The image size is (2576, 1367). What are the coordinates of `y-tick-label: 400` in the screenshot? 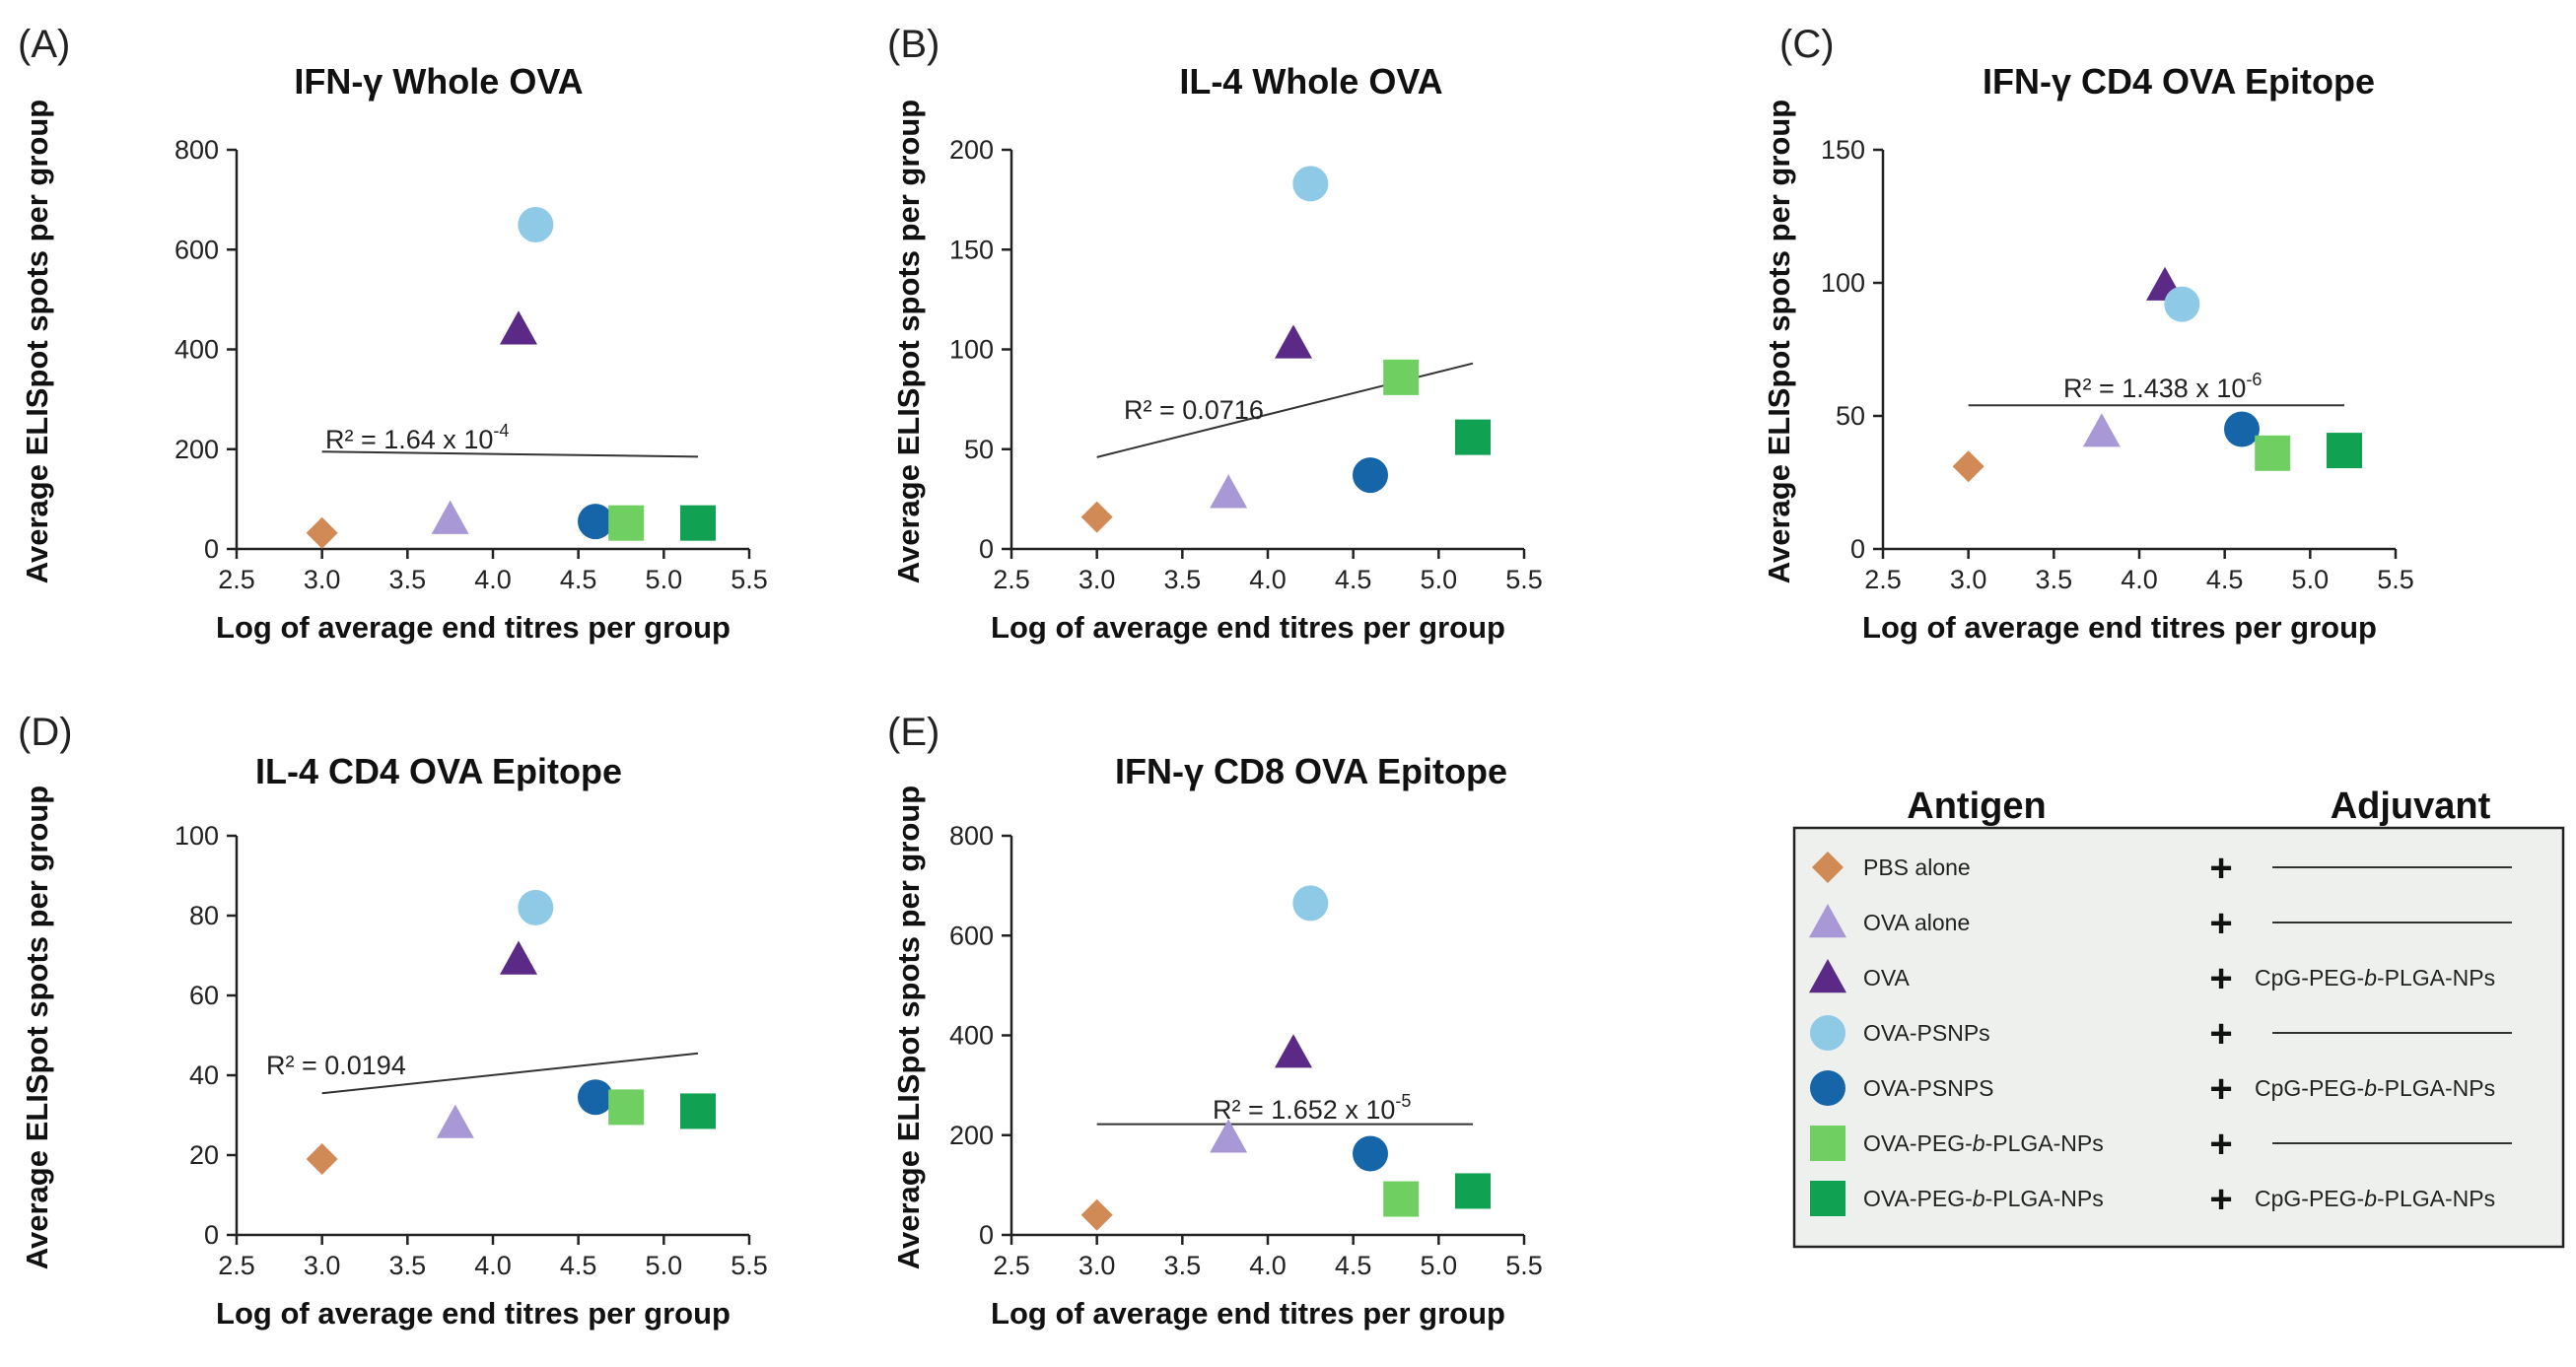 It's located at (196, 350).